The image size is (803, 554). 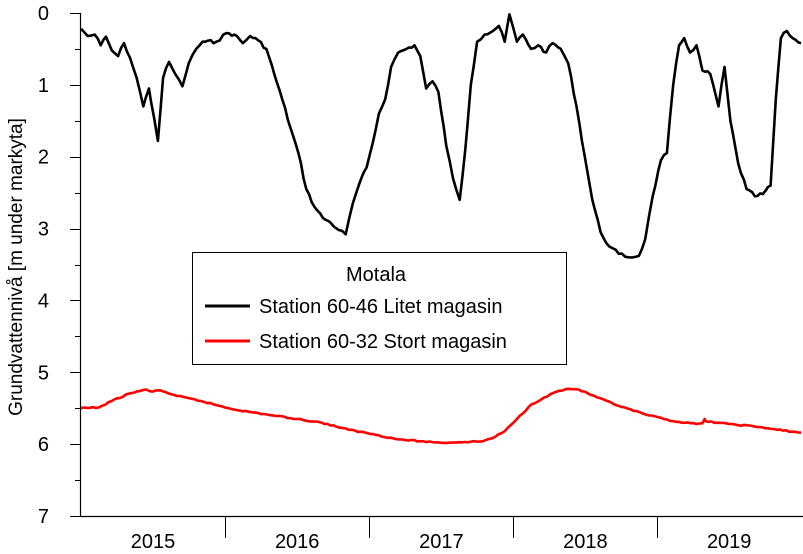 I want to click on x-year-label: 2018, so click(x=585, y=542).